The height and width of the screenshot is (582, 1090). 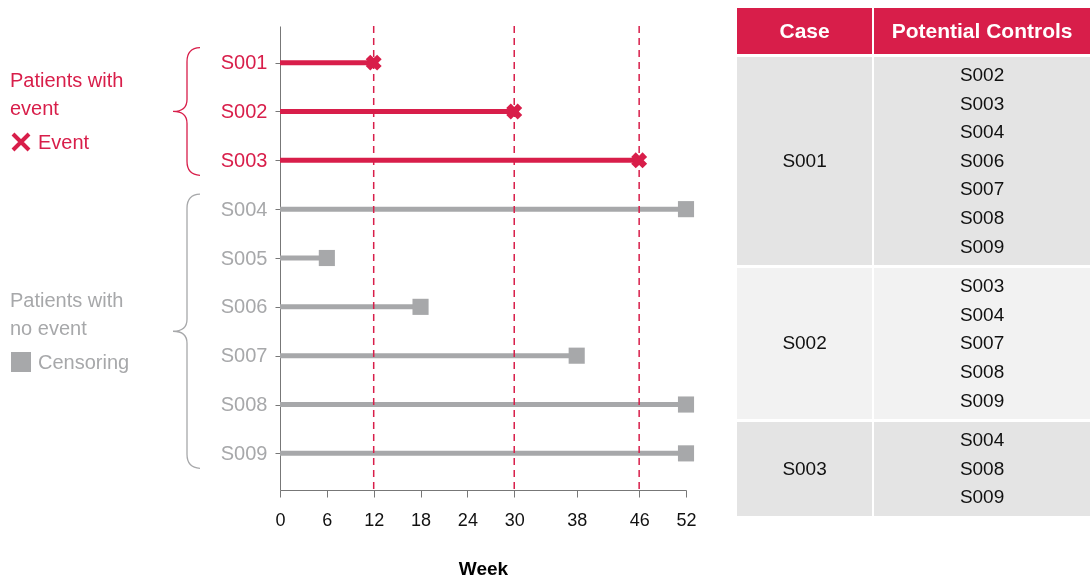 I want to click on category-label: Case, so click(x=805, y=32).